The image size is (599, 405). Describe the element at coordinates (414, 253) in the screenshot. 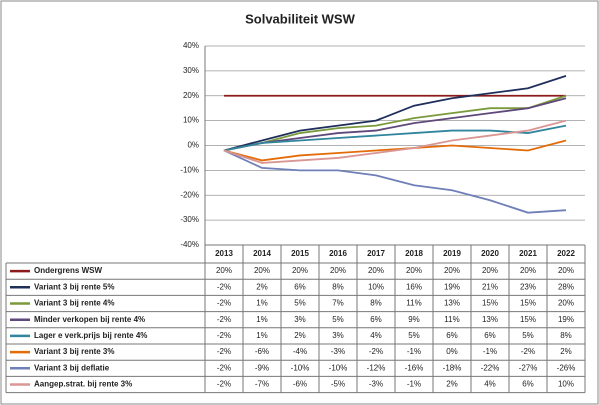

I see `x-tick-label: 2018` at that location.